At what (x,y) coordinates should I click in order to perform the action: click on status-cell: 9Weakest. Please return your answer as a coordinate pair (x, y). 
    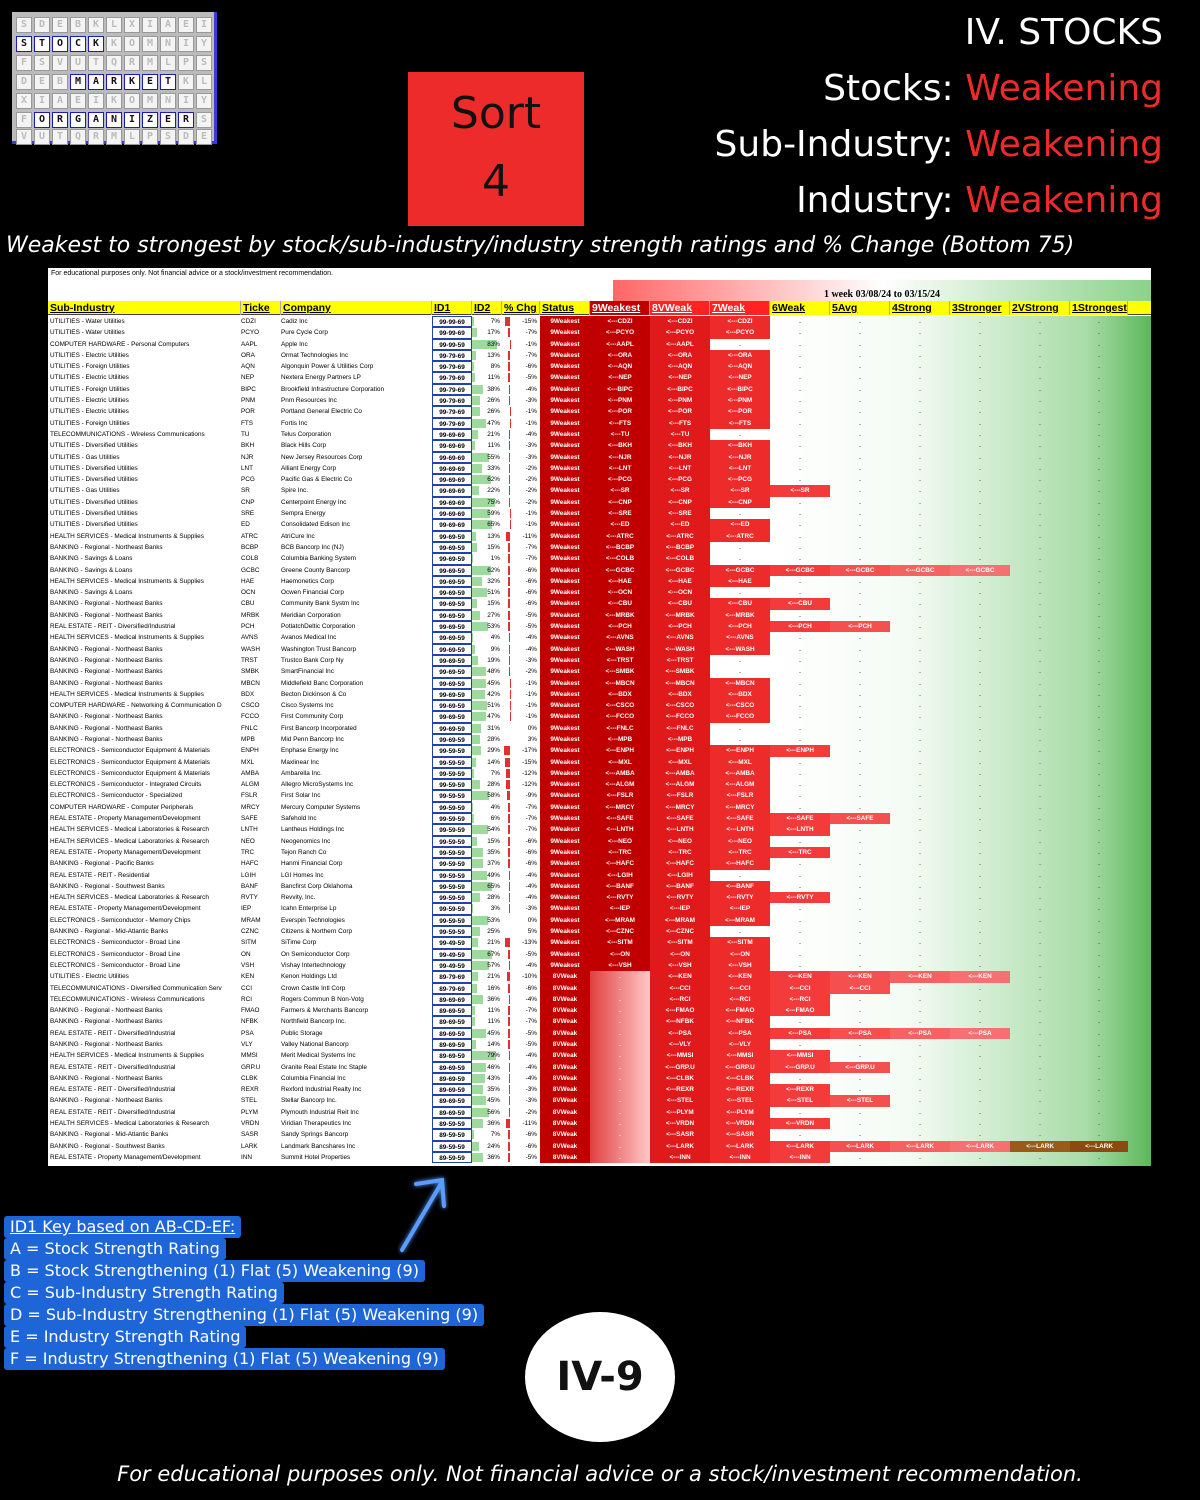
    Looking at the image, I should click on (565, 593).